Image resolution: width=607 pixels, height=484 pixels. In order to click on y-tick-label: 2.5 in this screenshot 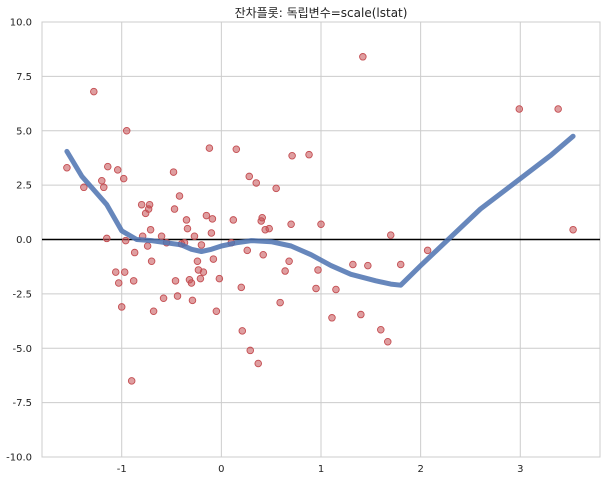, I will do `click(24, 186)`.